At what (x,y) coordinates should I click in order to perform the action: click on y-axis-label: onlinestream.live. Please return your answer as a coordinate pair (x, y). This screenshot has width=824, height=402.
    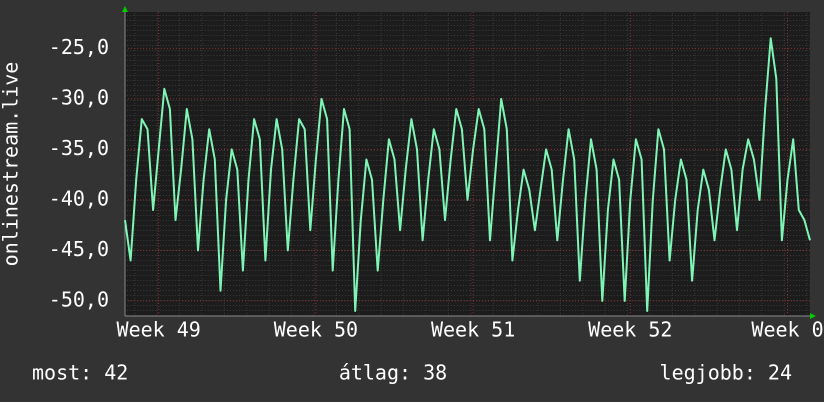
    Looking at the image, I should click on (11, 164).